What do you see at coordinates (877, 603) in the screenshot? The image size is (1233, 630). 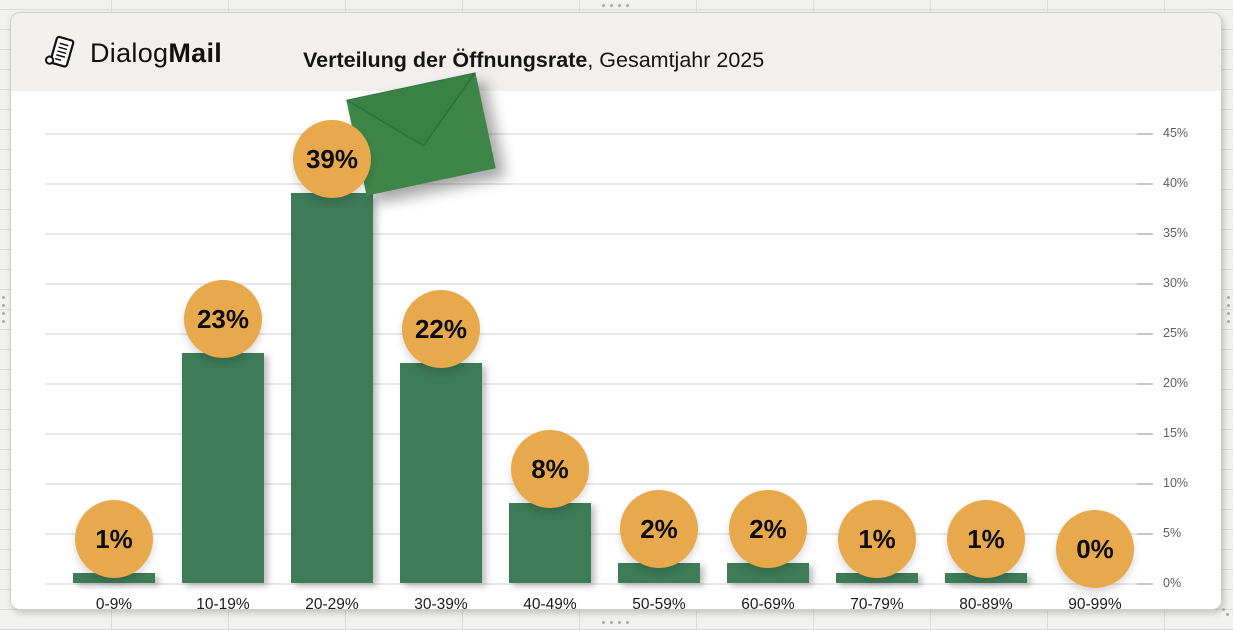 I see `x-tick-label: 70-79%` at bounding box center [877, 603].